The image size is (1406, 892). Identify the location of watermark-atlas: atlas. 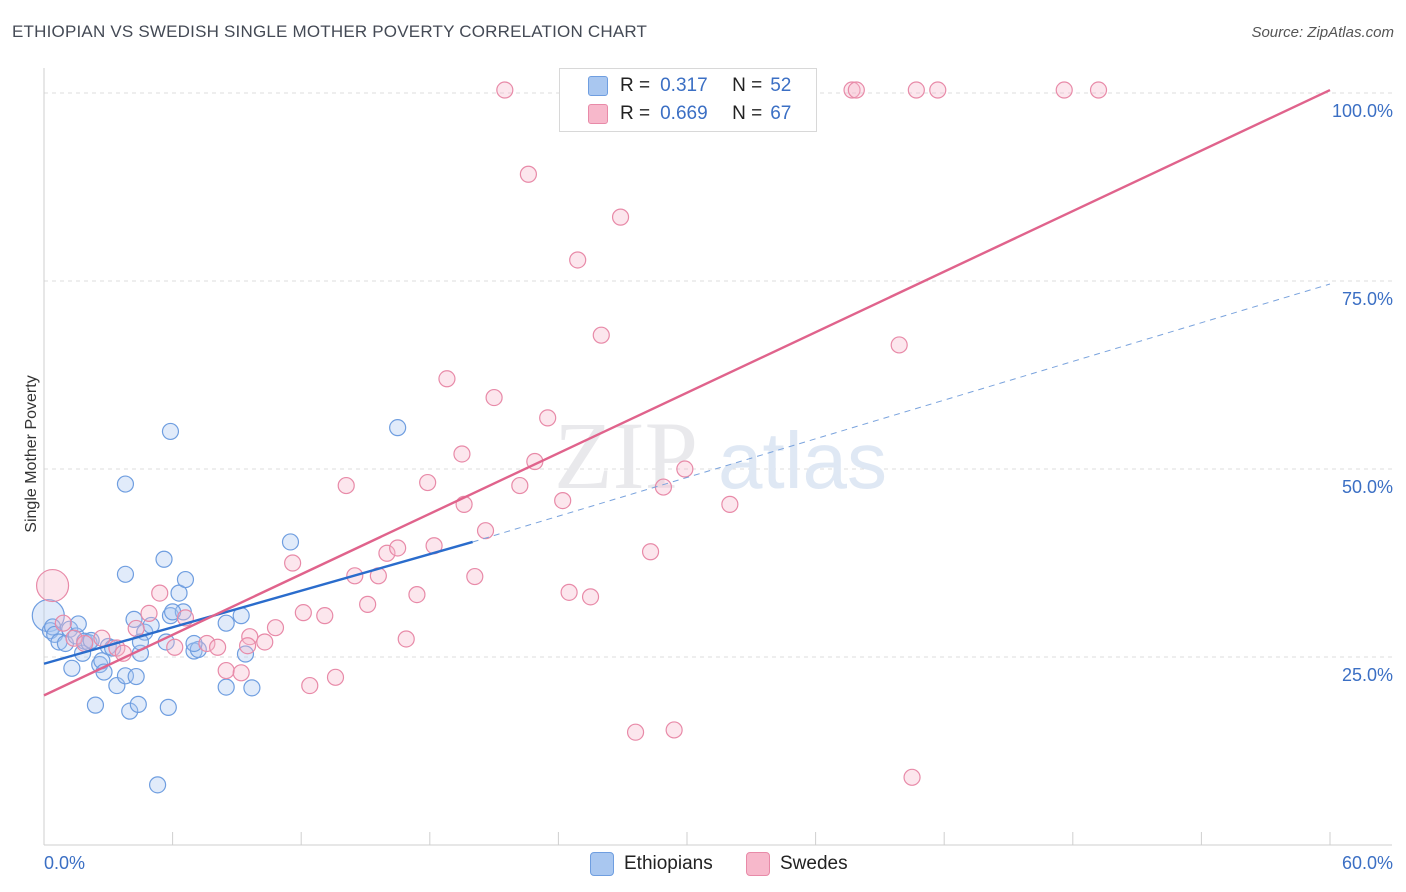
(802, 460).